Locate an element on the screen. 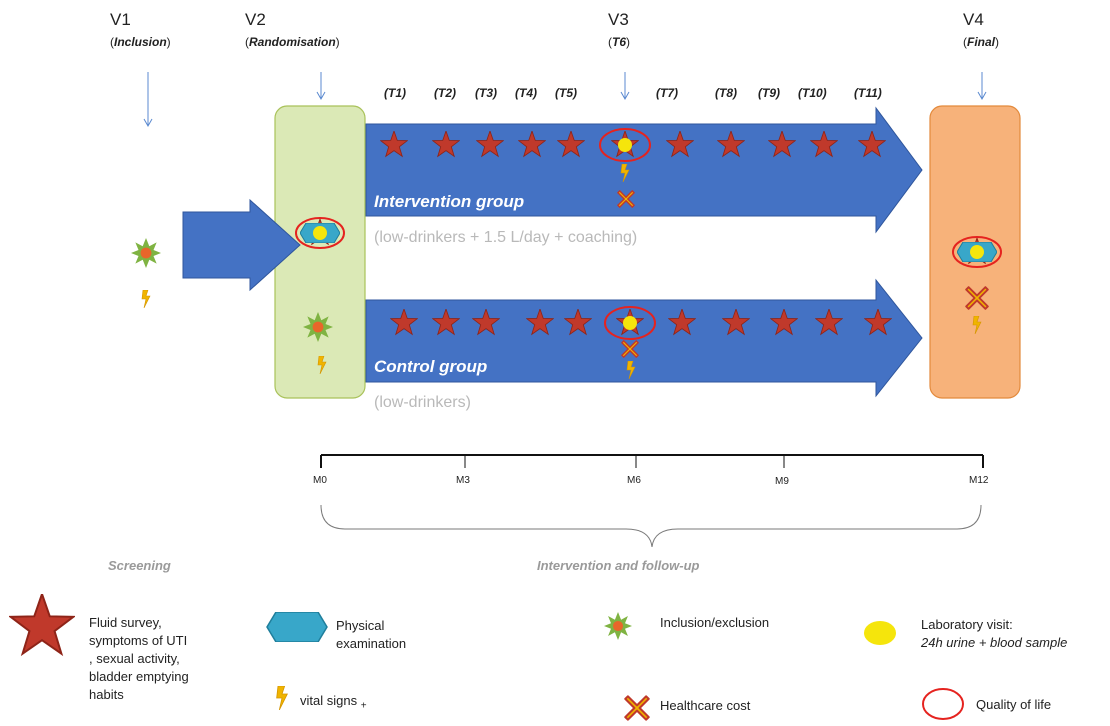  phase-screening: Screening is located at coordinates (139, 565).